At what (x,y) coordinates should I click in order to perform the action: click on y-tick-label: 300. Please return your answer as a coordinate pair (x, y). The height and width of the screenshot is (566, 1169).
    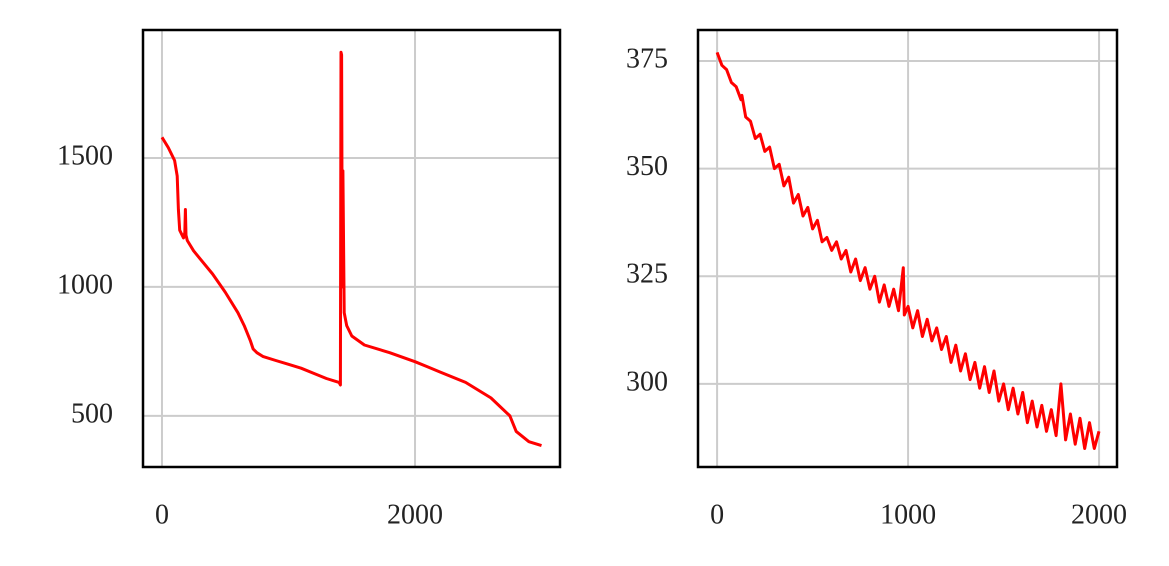
    Looking at the image, I should click on (647, 381).